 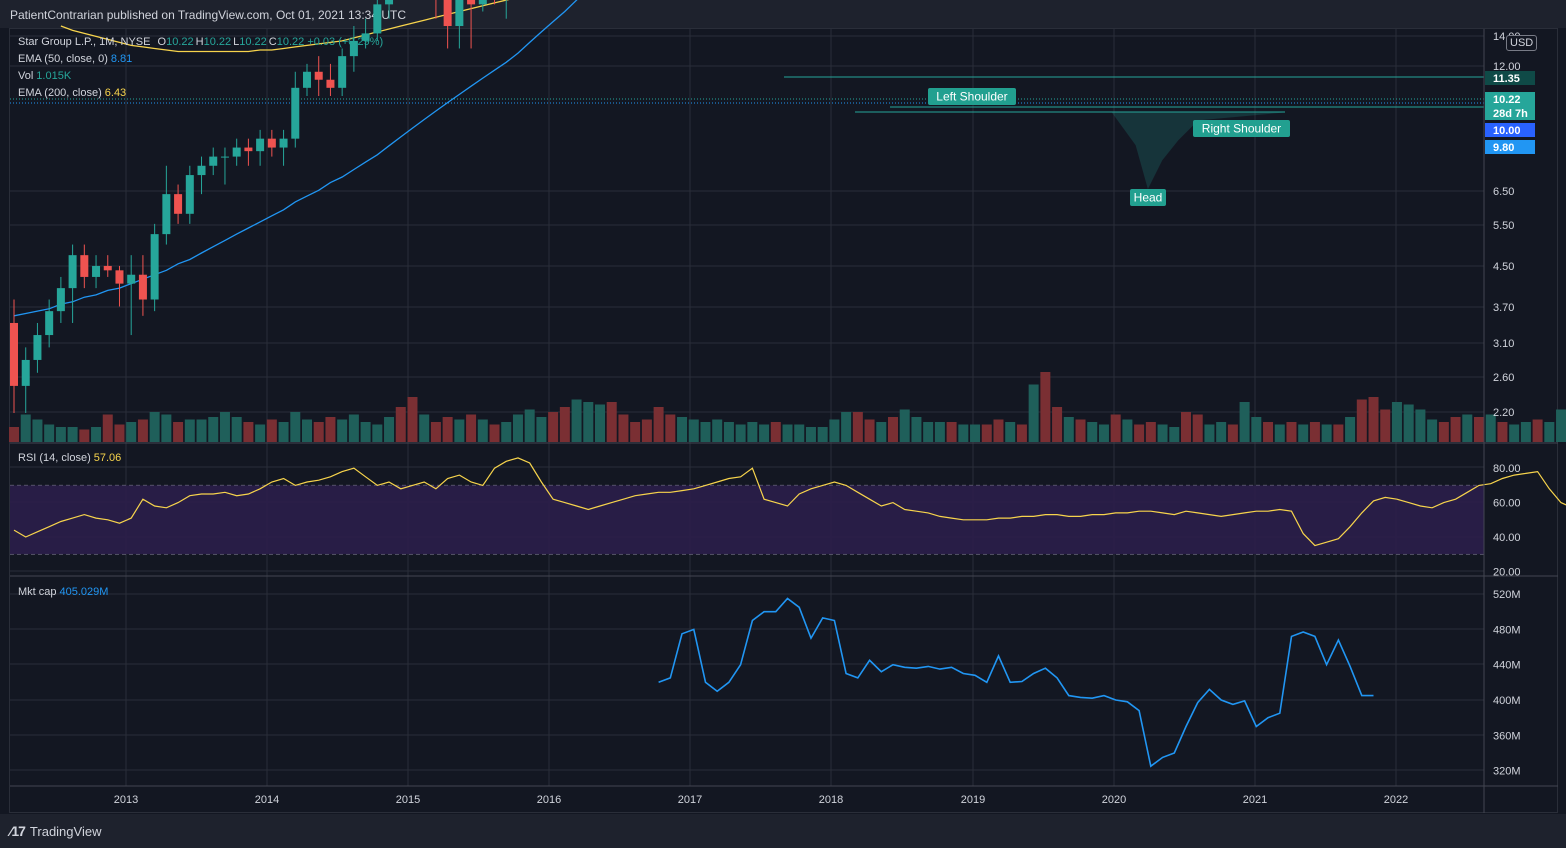 I want to click on currency-button: USD, so click(x=1522, y=43).